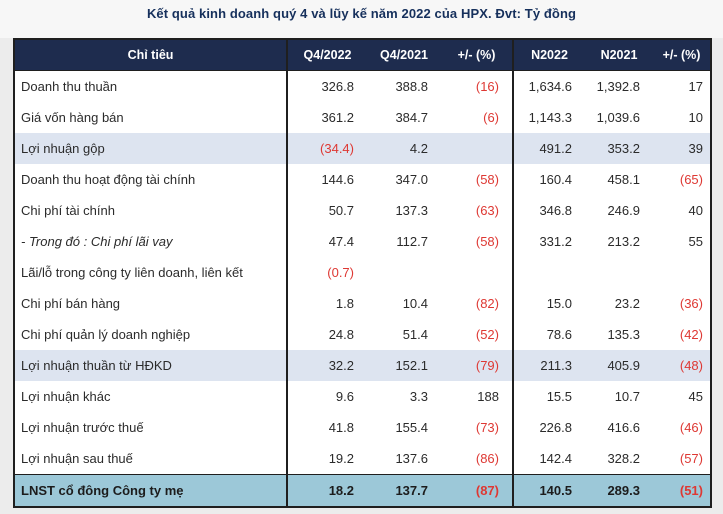 This screenshot has height=514, width=723. Describe the element at coordinates (411, 458) in the screenshot. I see `cell-value: 137.6` at that location.